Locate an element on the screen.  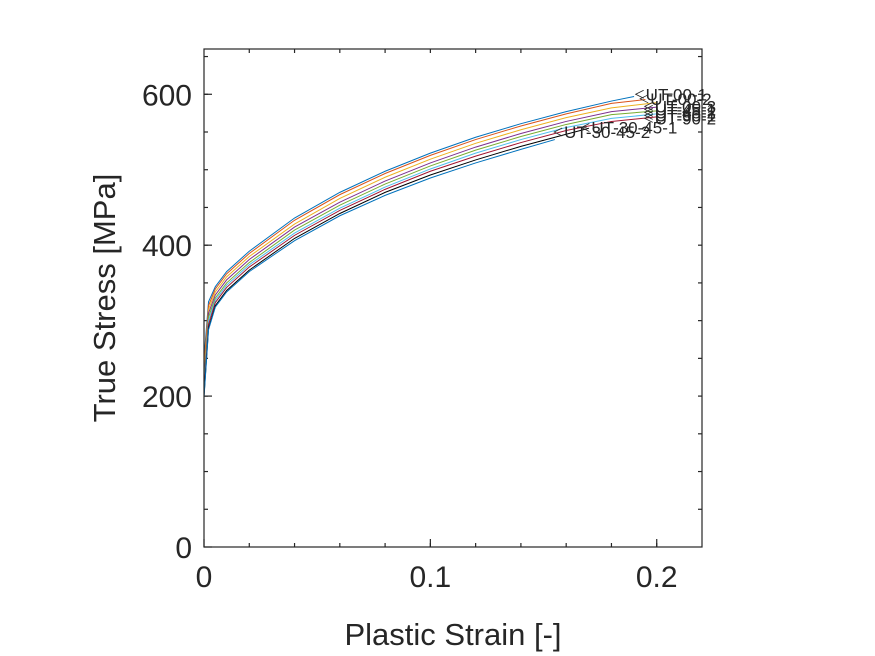
curve-label: UT-30-45-2 is located at coordinates (607, 132).